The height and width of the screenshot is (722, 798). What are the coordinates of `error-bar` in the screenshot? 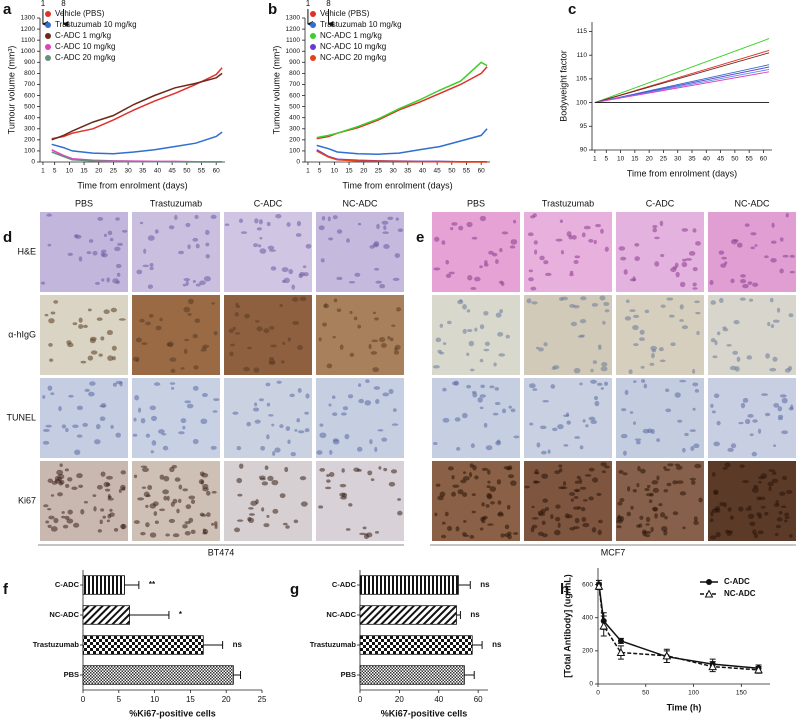 It's located at (477, 645).